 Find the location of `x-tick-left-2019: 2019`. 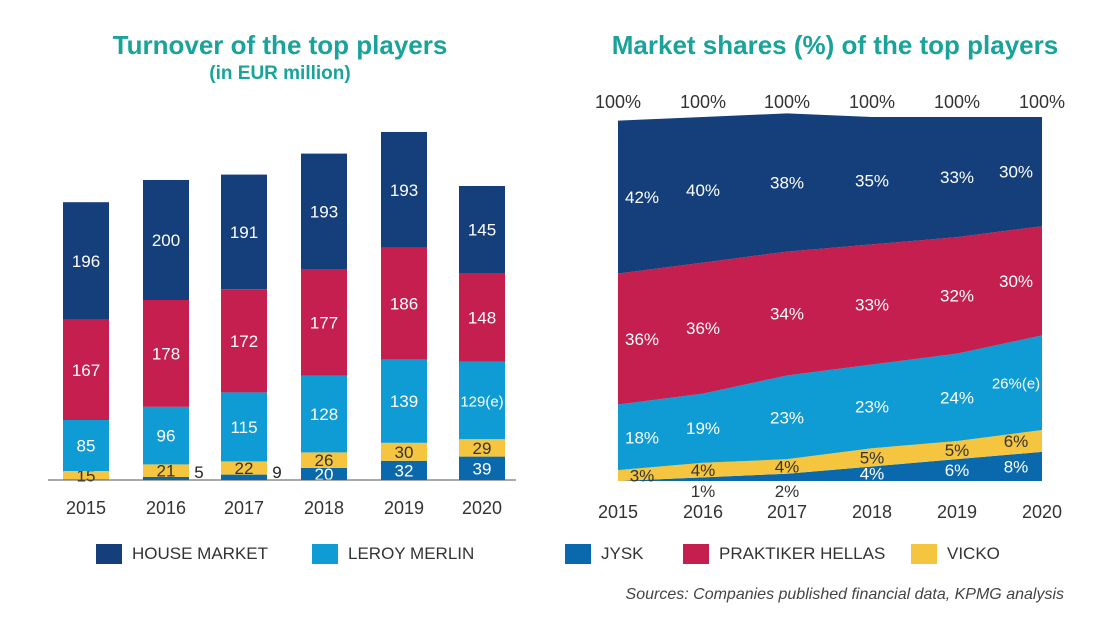

x-tick-left-2019: 2019 is located at coordinates (404, 508).